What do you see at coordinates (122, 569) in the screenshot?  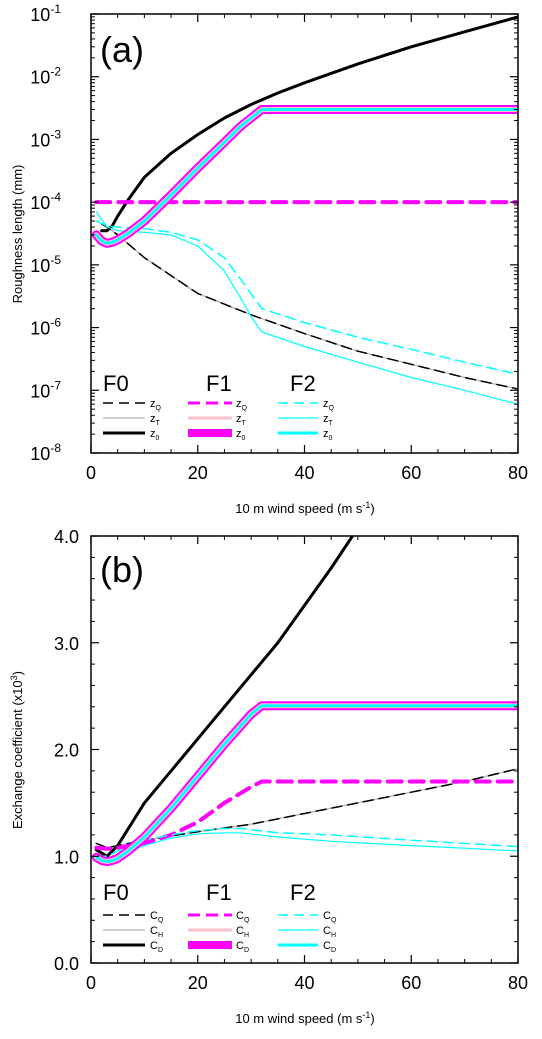 I see `panel-b-label: (b)` at bounding box center [122, 569].